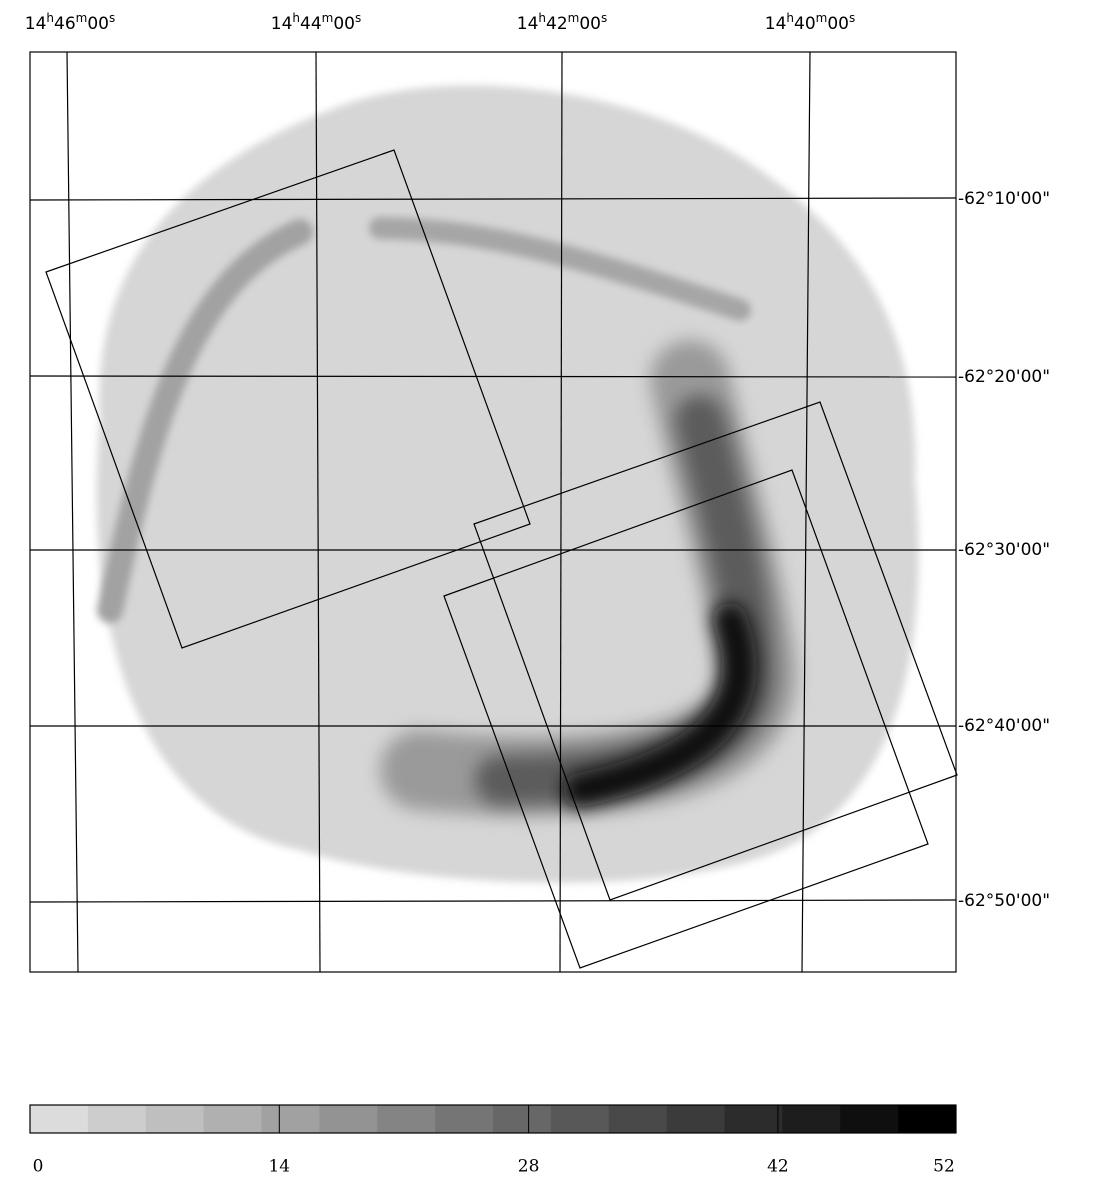 The height and width of the screenshot is (1182, 1099). I want to click on colorbar-tick-label: 28, so click(529, 1167).